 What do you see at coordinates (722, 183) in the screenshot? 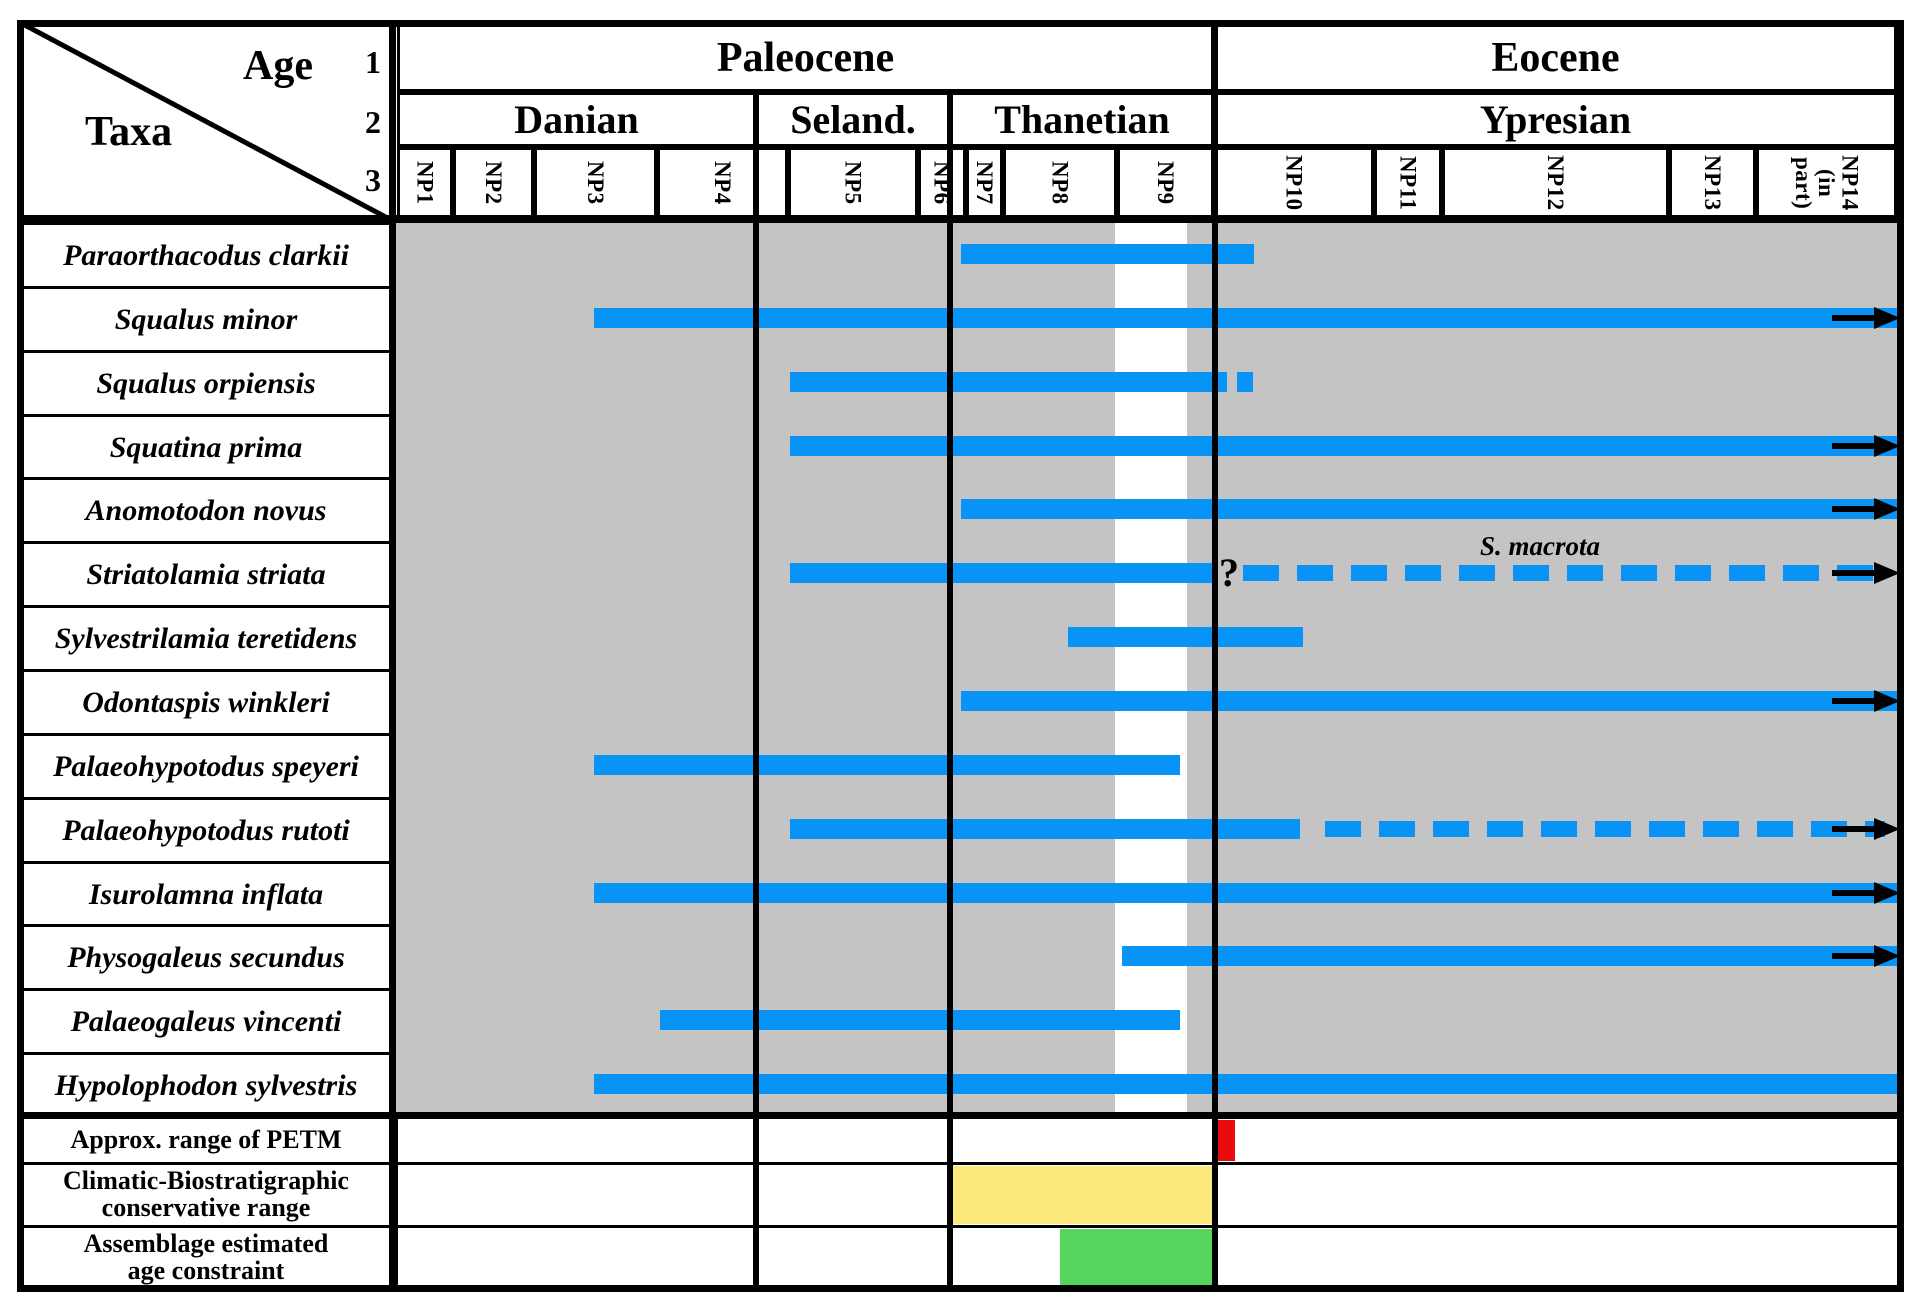
I see `zone-header-cell-np4: NP4` at bounding box center [722, 183].